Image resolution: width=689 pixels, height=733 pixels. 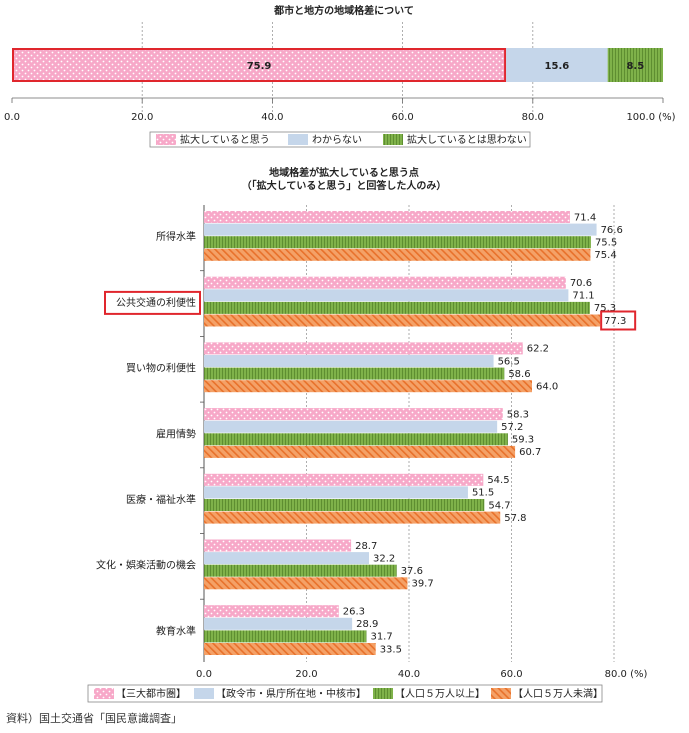 What do you see at coordinates (156, 302) in the screenshot?
I see `category-label: 公共交通の利便性` at bounding box center [156, 302].